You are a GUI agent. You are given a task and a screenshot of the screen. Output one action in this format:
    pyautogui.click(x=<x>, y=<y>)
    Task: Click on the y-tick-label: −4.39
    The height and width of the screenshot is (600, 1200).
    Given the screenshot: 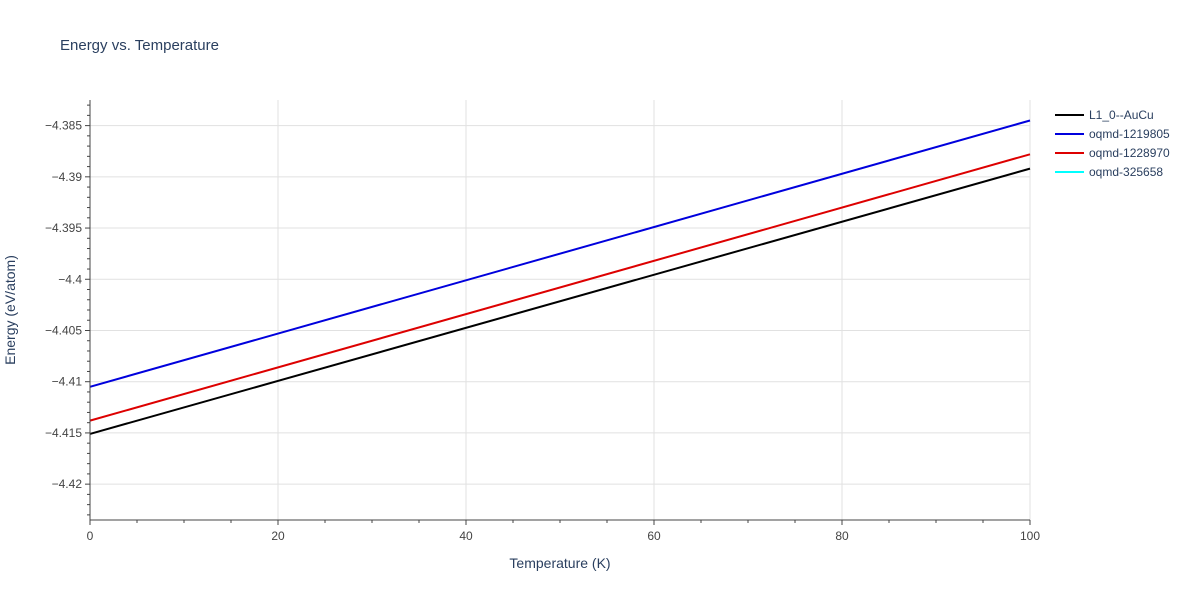 What is the action you would take?
    pyautogui.click(x=67, y=177)
    